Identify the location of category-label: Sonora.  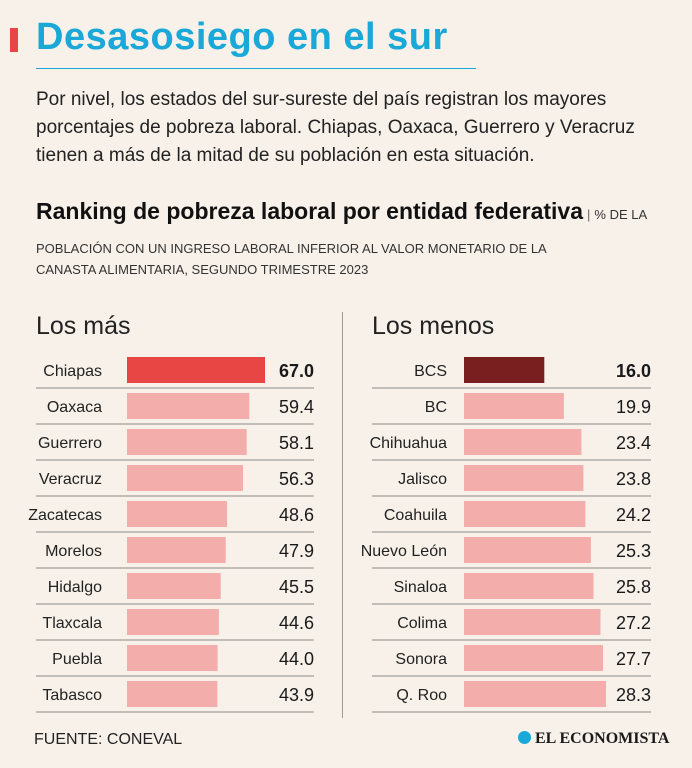
(421, 659).